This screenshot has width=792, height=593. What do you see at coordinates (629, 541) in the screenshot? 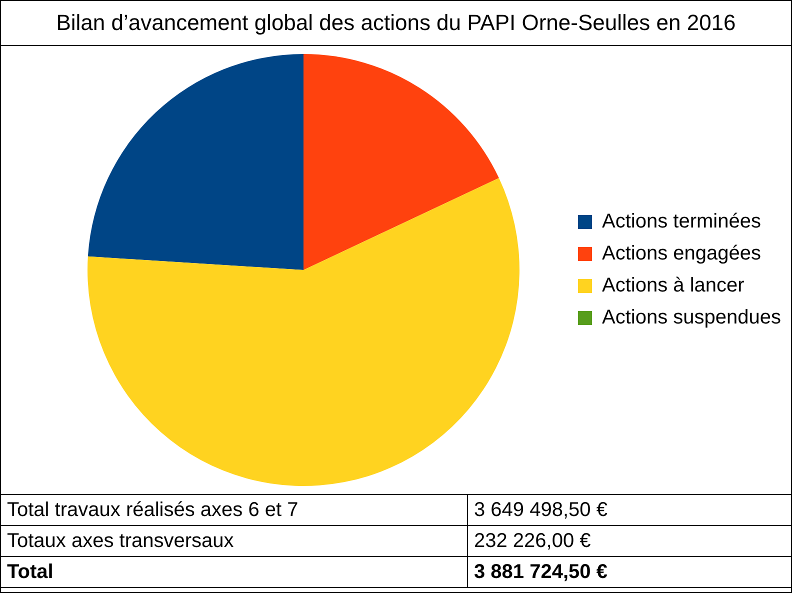
I see `text: 232 226,00 €` at bounding box center [629, 541].